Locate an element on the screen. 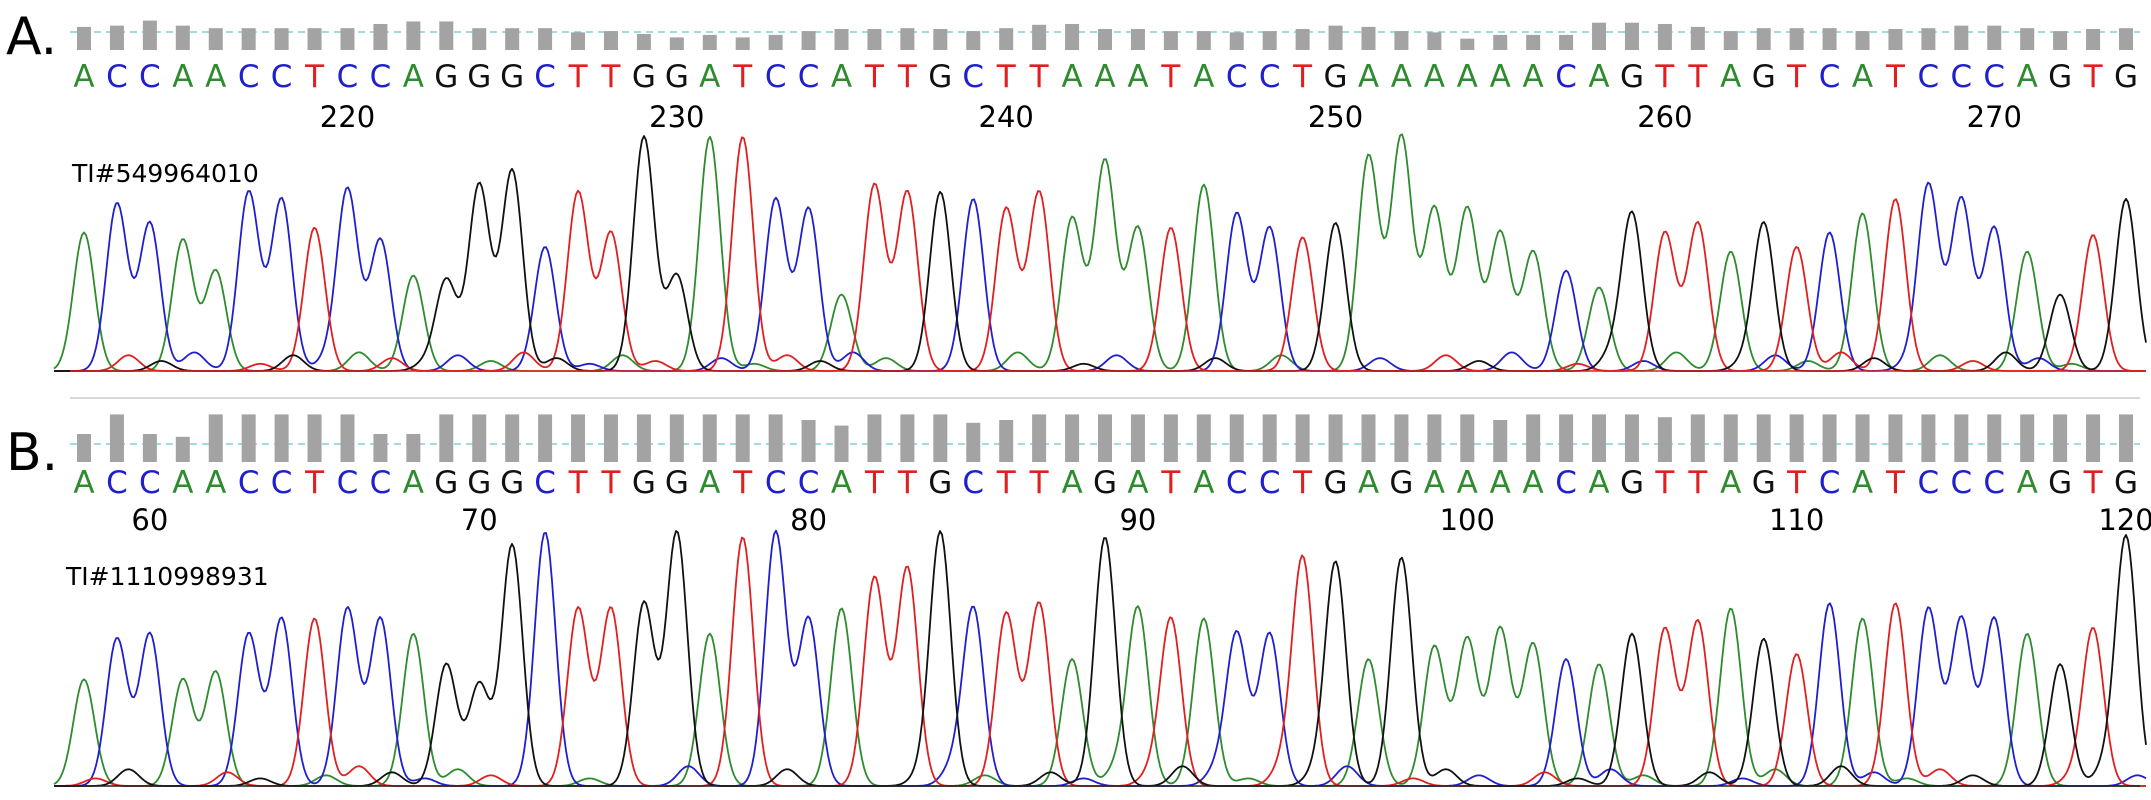 This screenshot has width=2151, height=800. position-label: 100 is located at coordinates (1467, 520).